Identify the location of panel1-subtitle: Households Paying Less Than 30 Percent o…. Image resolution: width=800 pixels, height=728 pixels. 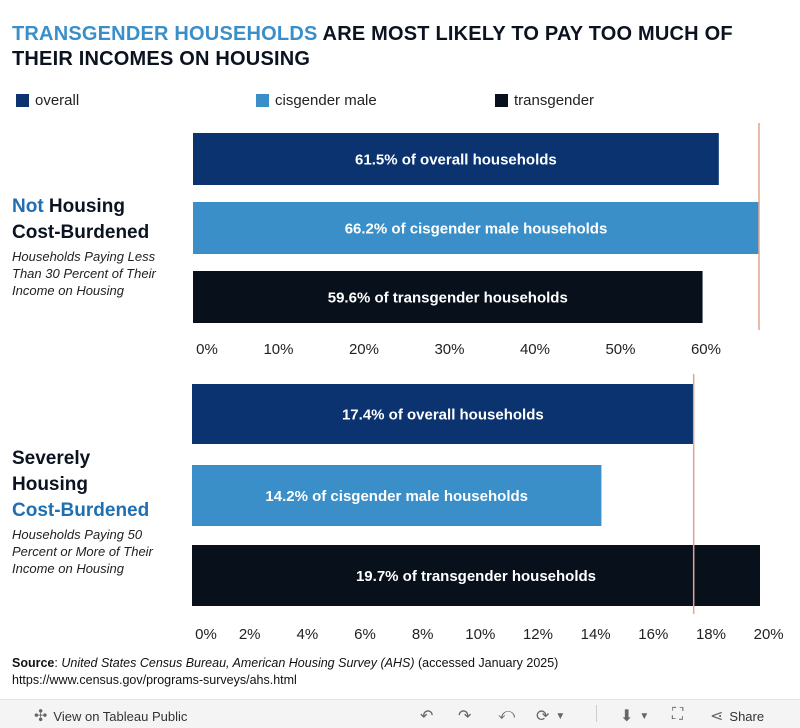
(84, 273).